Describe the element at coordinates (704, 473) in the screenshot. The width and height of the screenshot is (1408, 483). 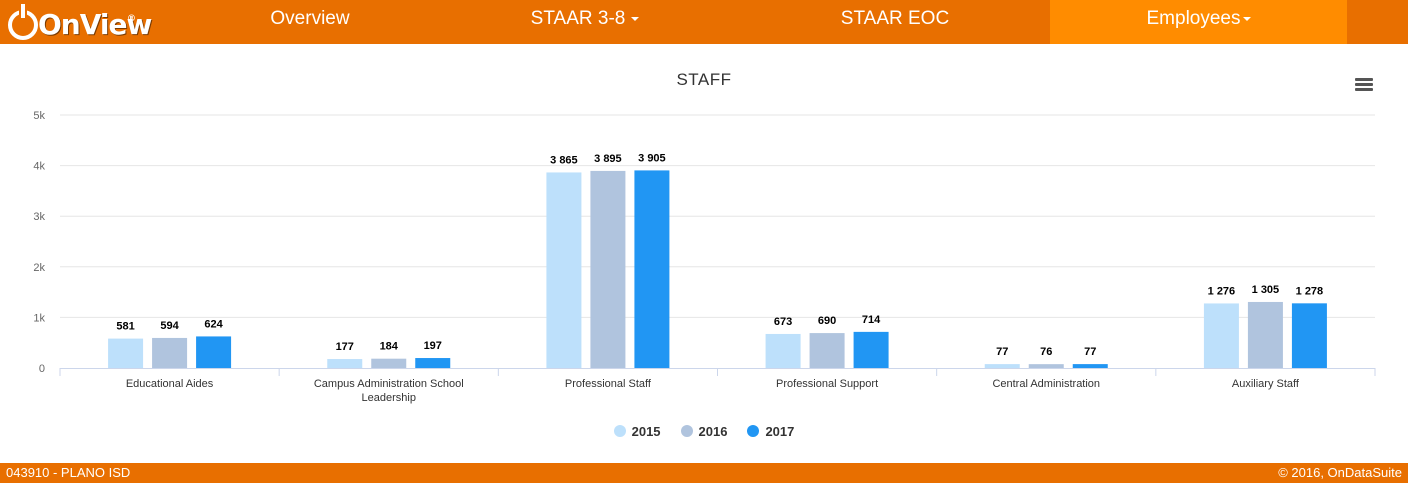
I see `footer-bar: 043910 - PLANO ISD © 2016, OnDataSuite` at that location.